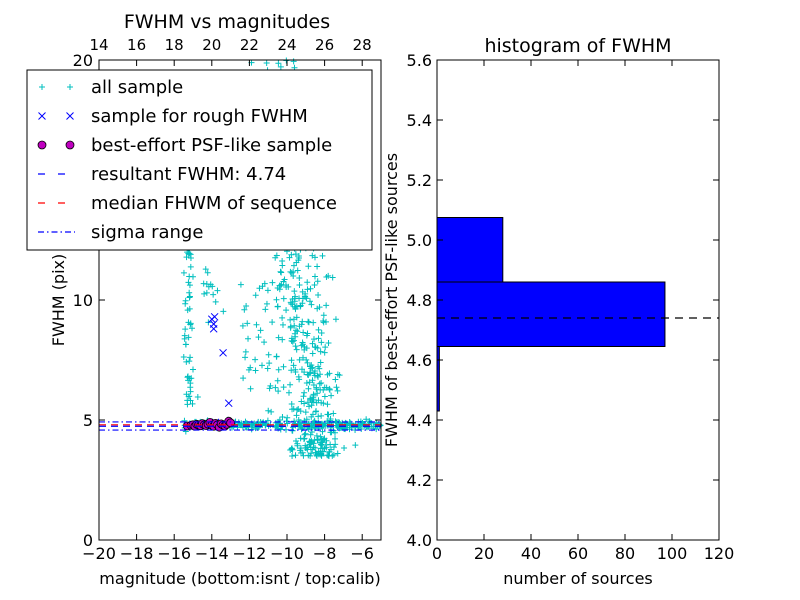  Describe the element at coordinates (70, 145) in the screenshot. I see `legend-marker` at that location.